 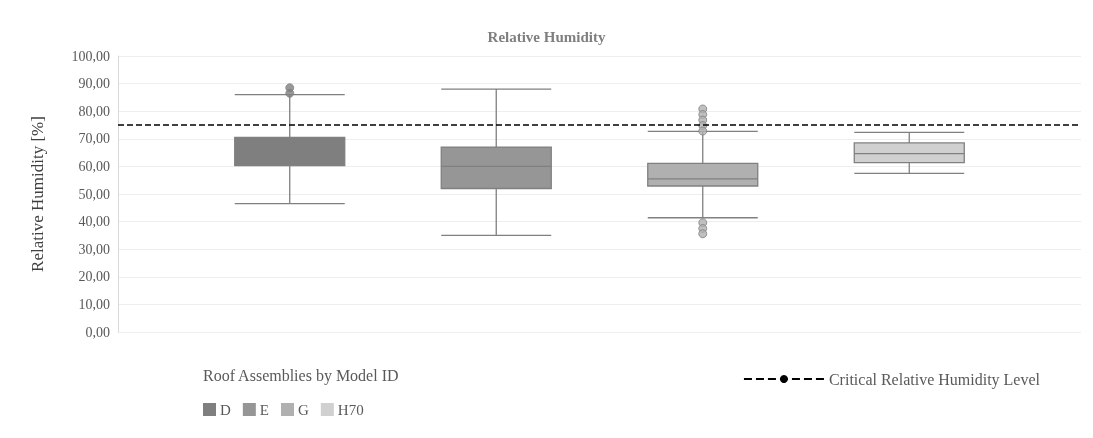 What do you see at coordinates (94, 194) in the screenshot?
I see `y-tick-label: 50,00` at bounding box center [94, 194].